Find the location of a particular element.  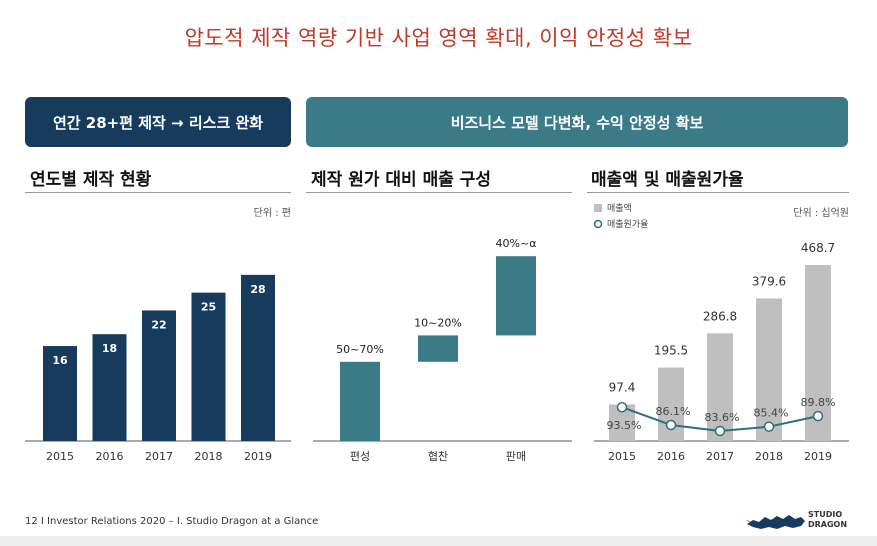

bar-value-label: 18 is located at coordinates (109, 348).